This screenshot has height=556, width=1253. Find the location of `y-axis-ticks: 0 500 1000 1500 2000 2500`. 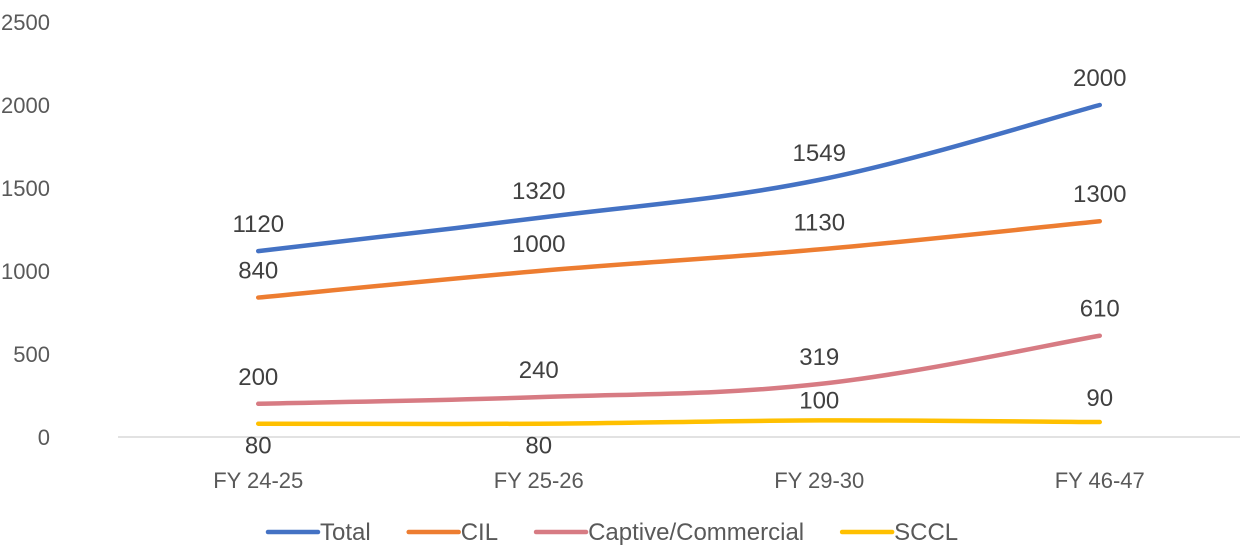

y-axis-ticks: 0 500 1000 1500 2000 2500 is located at coordinates (25, 230).